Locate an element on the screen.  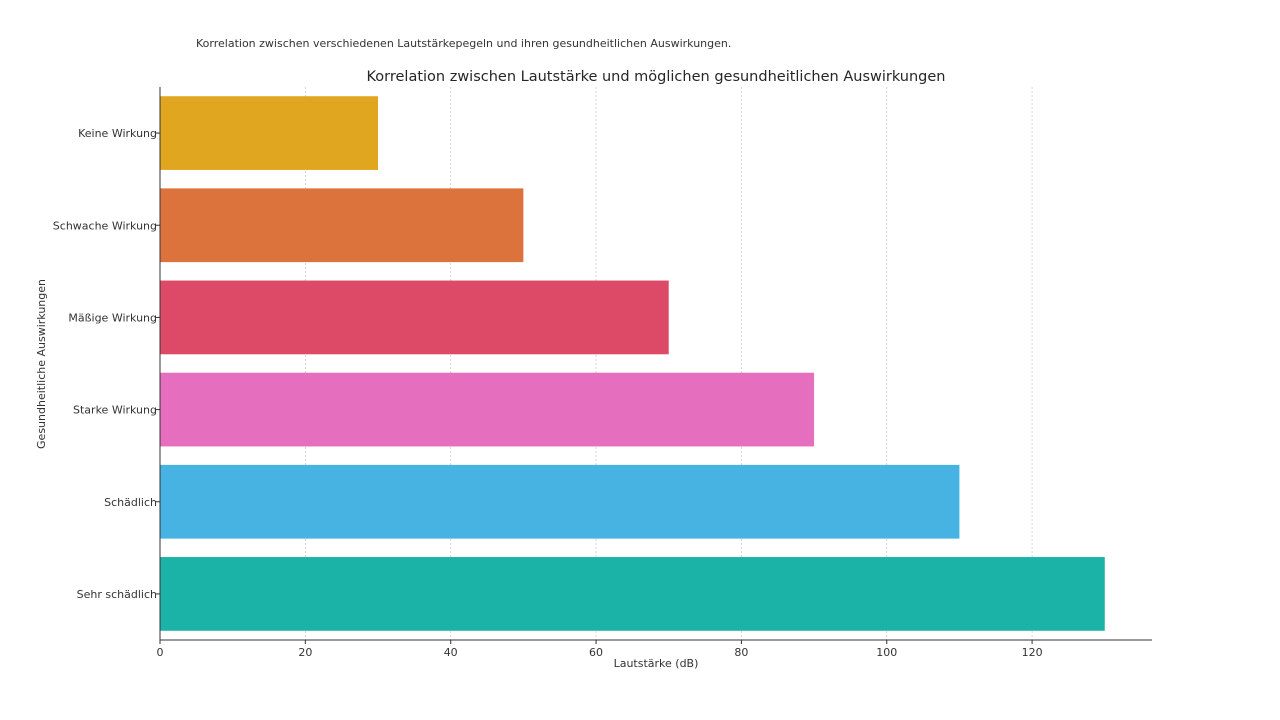
x-tick-label: 120 is located at coordinates (1032, 652).